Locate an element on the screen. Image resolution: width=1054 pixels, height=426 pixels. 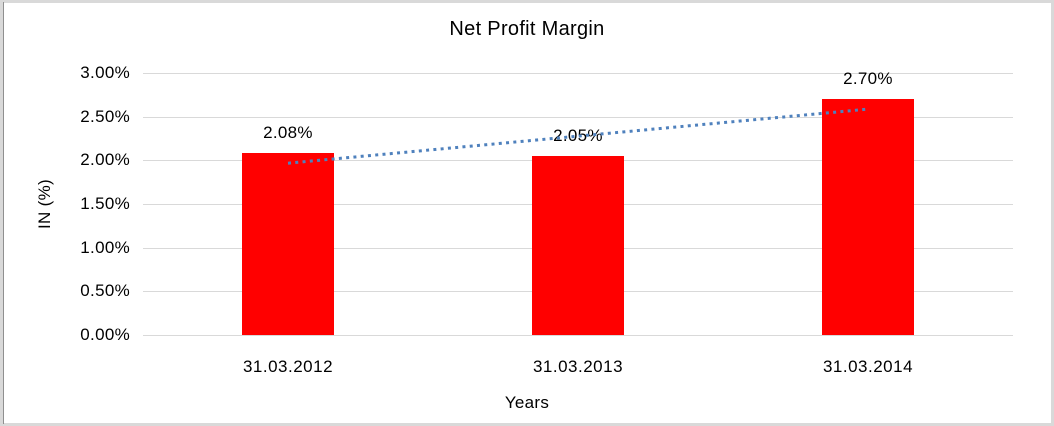
y-axis-tick-label: 2.50% is located at coordinates (105, 116).